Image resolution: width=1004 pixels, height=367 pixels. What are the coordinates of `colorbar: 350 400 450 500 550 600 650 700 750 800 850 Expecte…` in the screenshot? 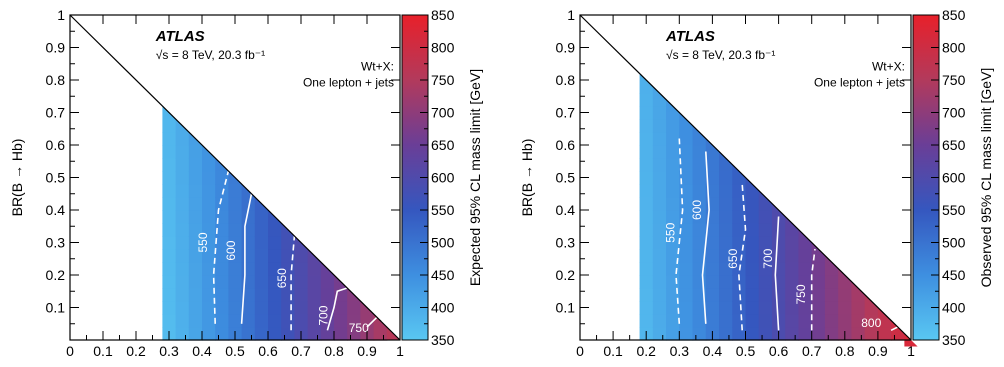 It's located at (442, 177).